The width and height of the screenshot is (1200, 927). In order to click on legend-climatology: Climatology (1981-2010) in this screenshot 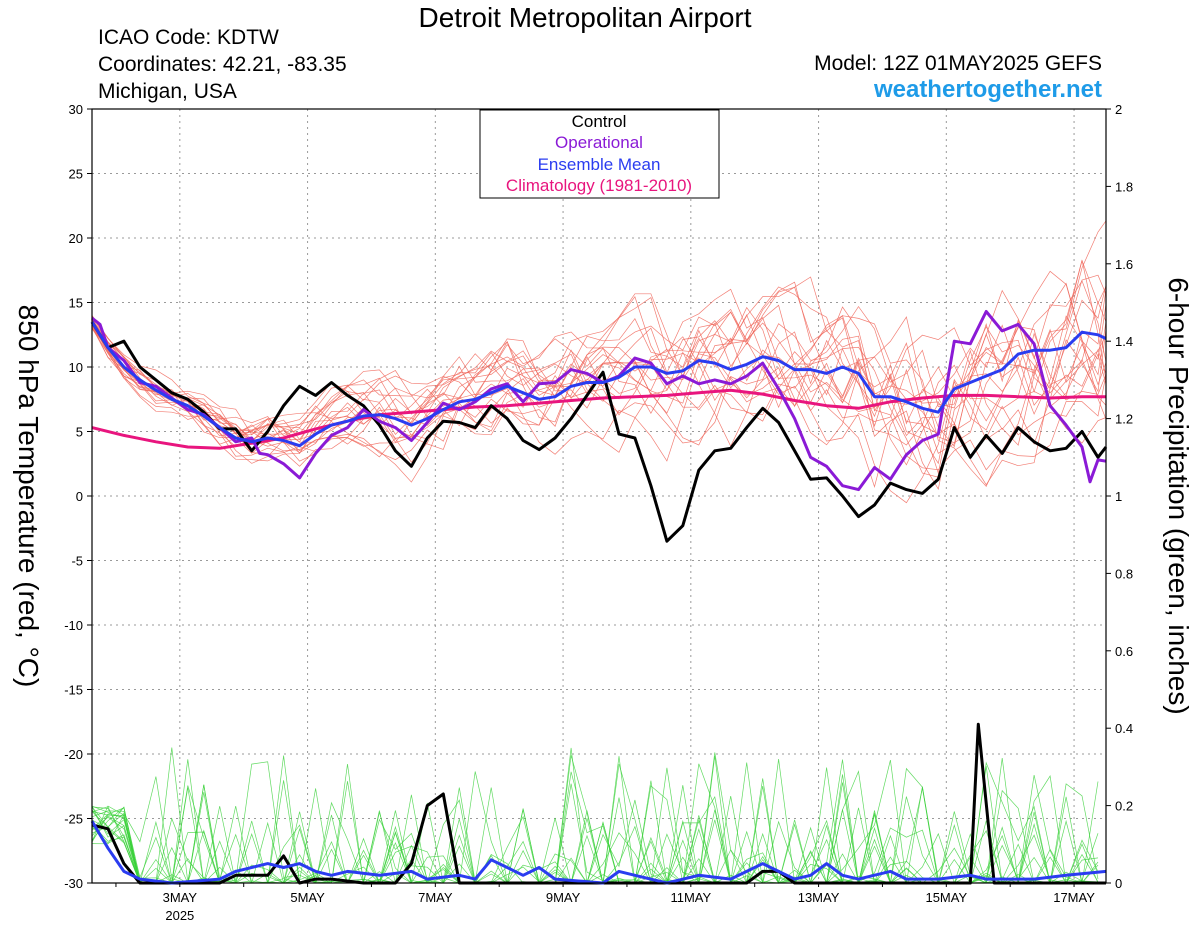, I will do `click(599, 185)`.